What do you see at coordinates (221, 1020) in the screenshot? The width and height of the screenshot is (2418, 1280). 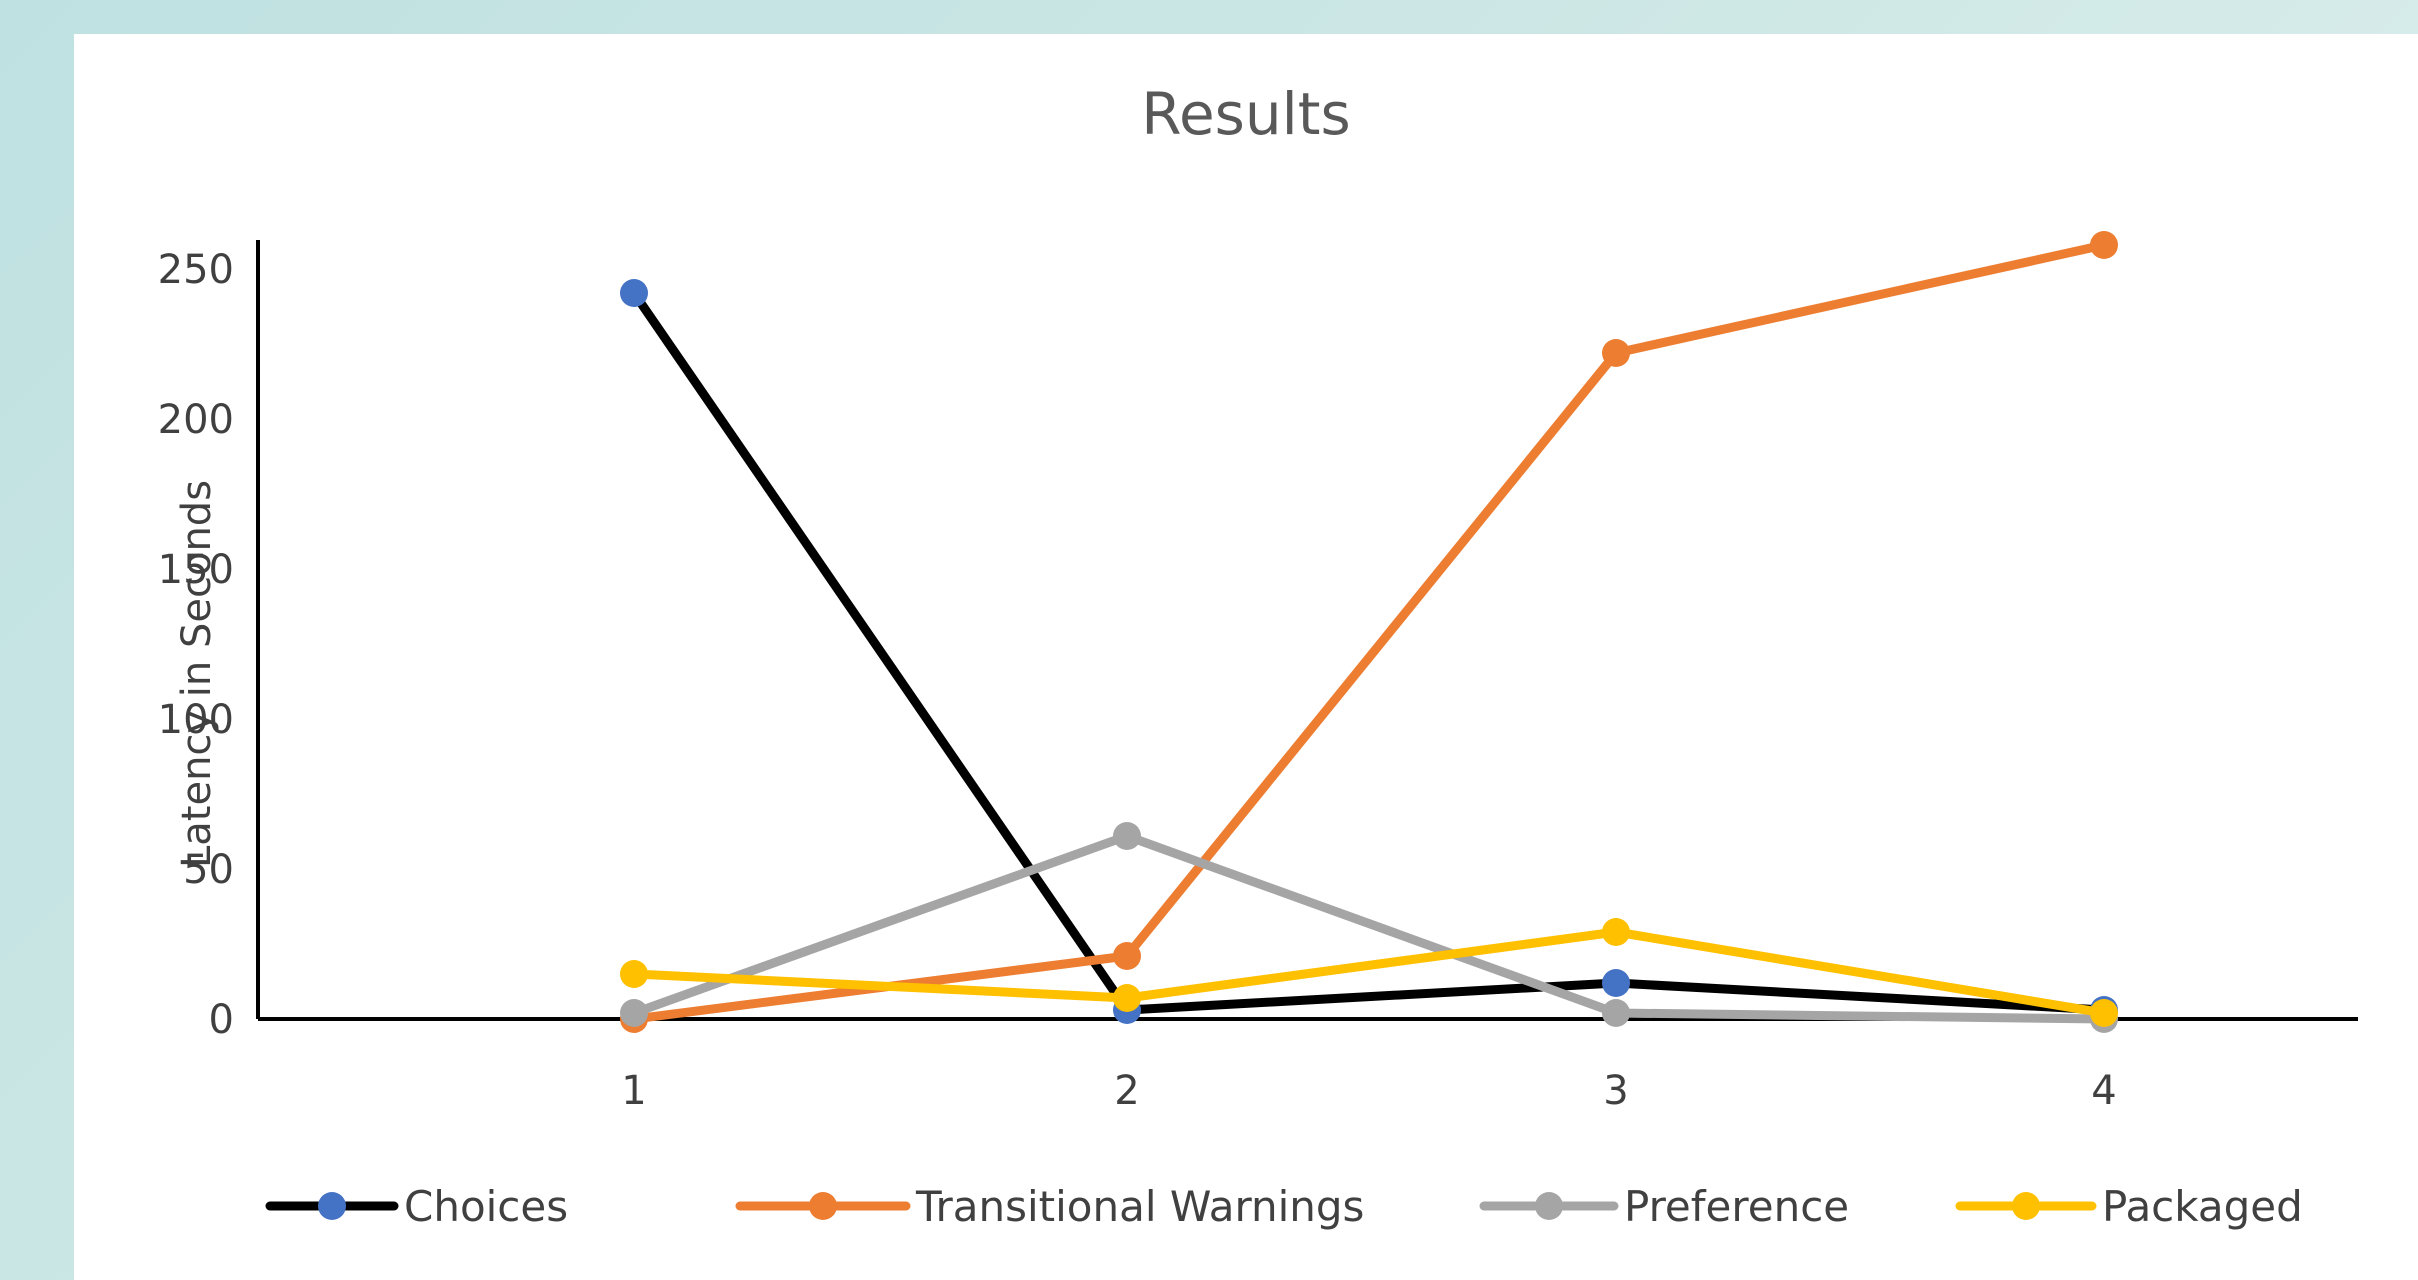 I see `y-tick-label: 0` at bounding box center [221, 1020].